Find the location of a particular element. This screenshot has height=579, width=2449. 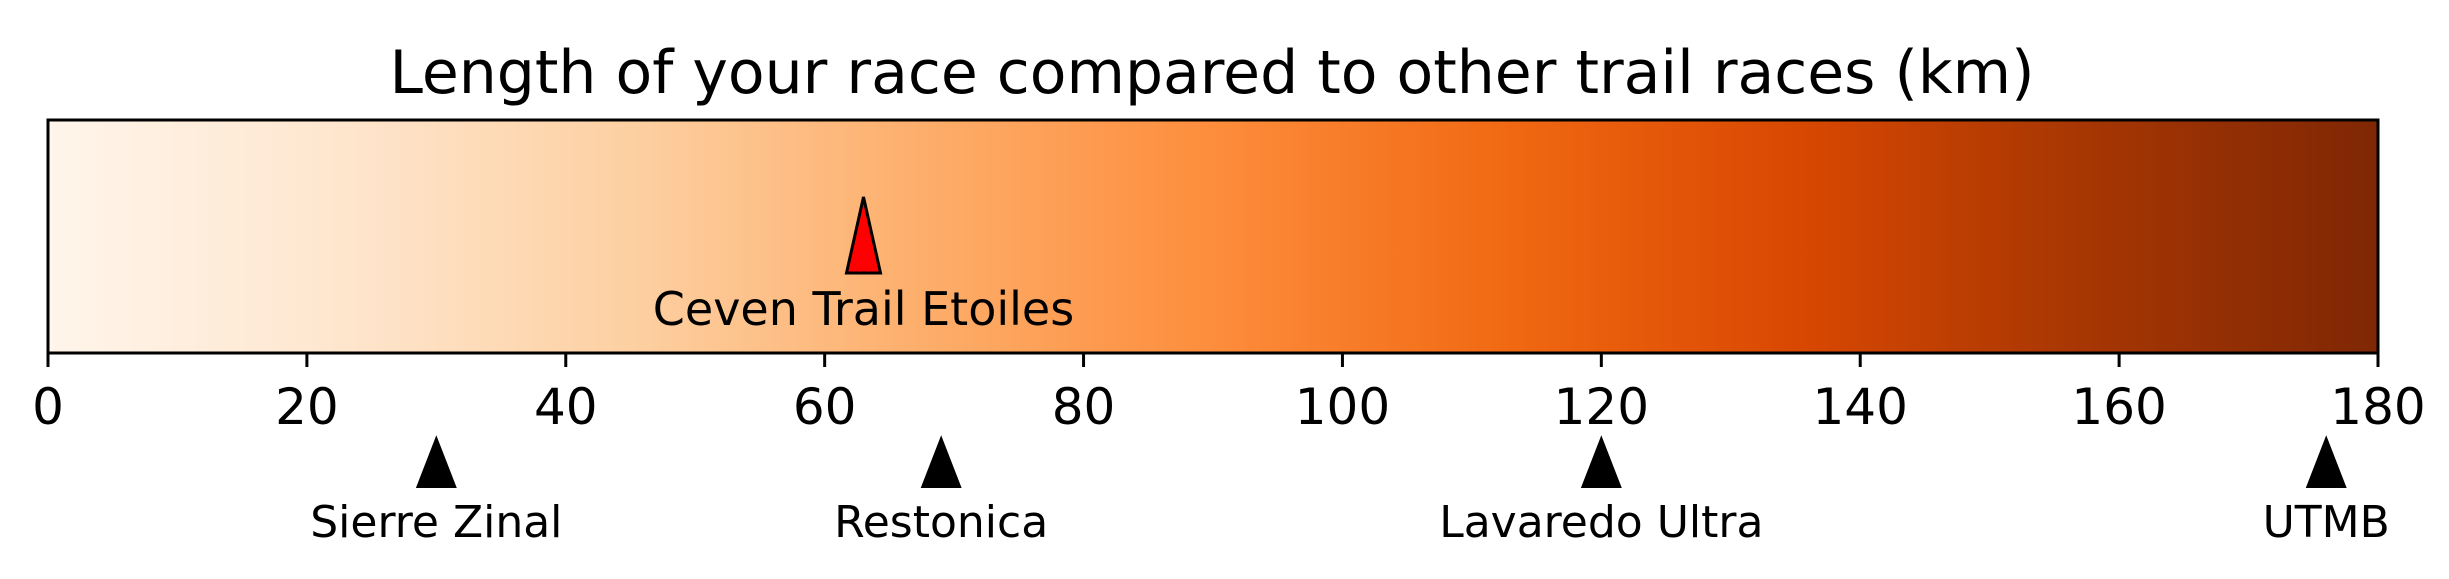

your-race-marker is located at coordinates (863, 235).